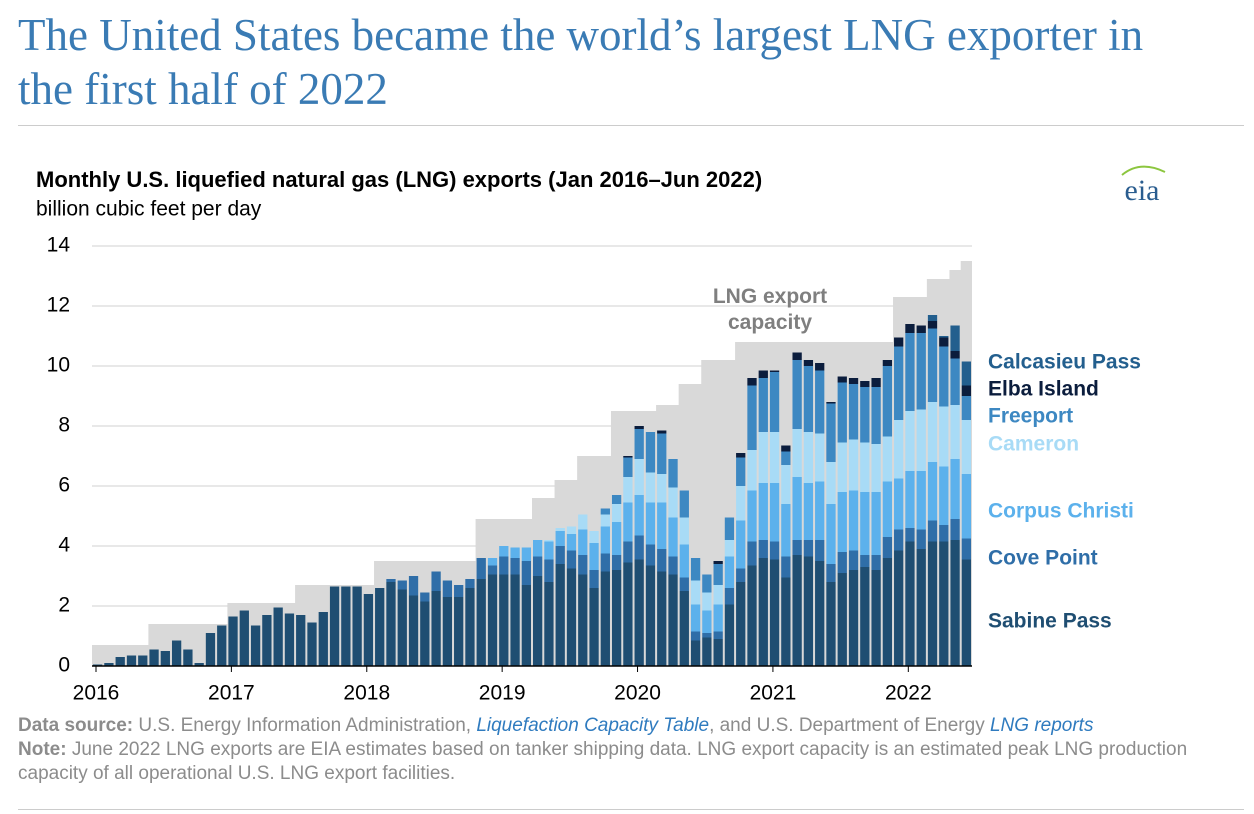 This screenshot has width=1254, height=814. I want to click on source-link: Liquefaction Capacity Table, so click(593, 725).